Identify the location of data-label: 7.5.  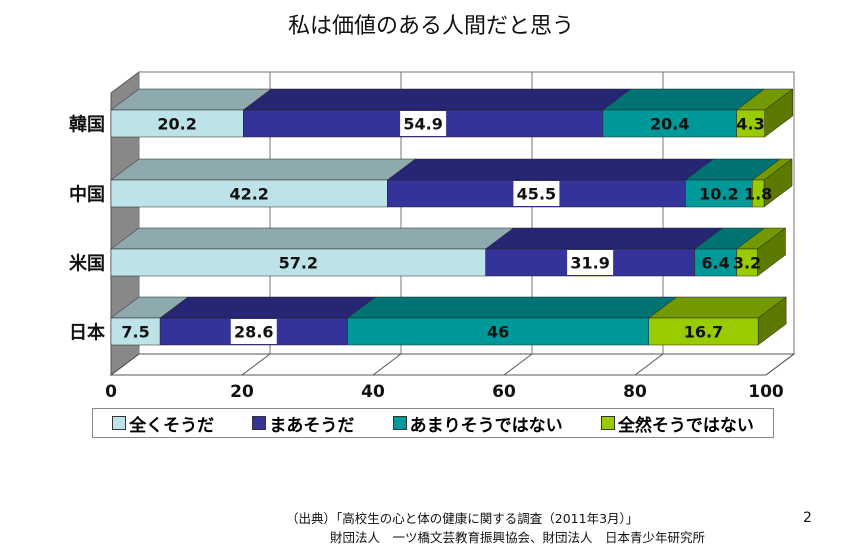
(135, 332).